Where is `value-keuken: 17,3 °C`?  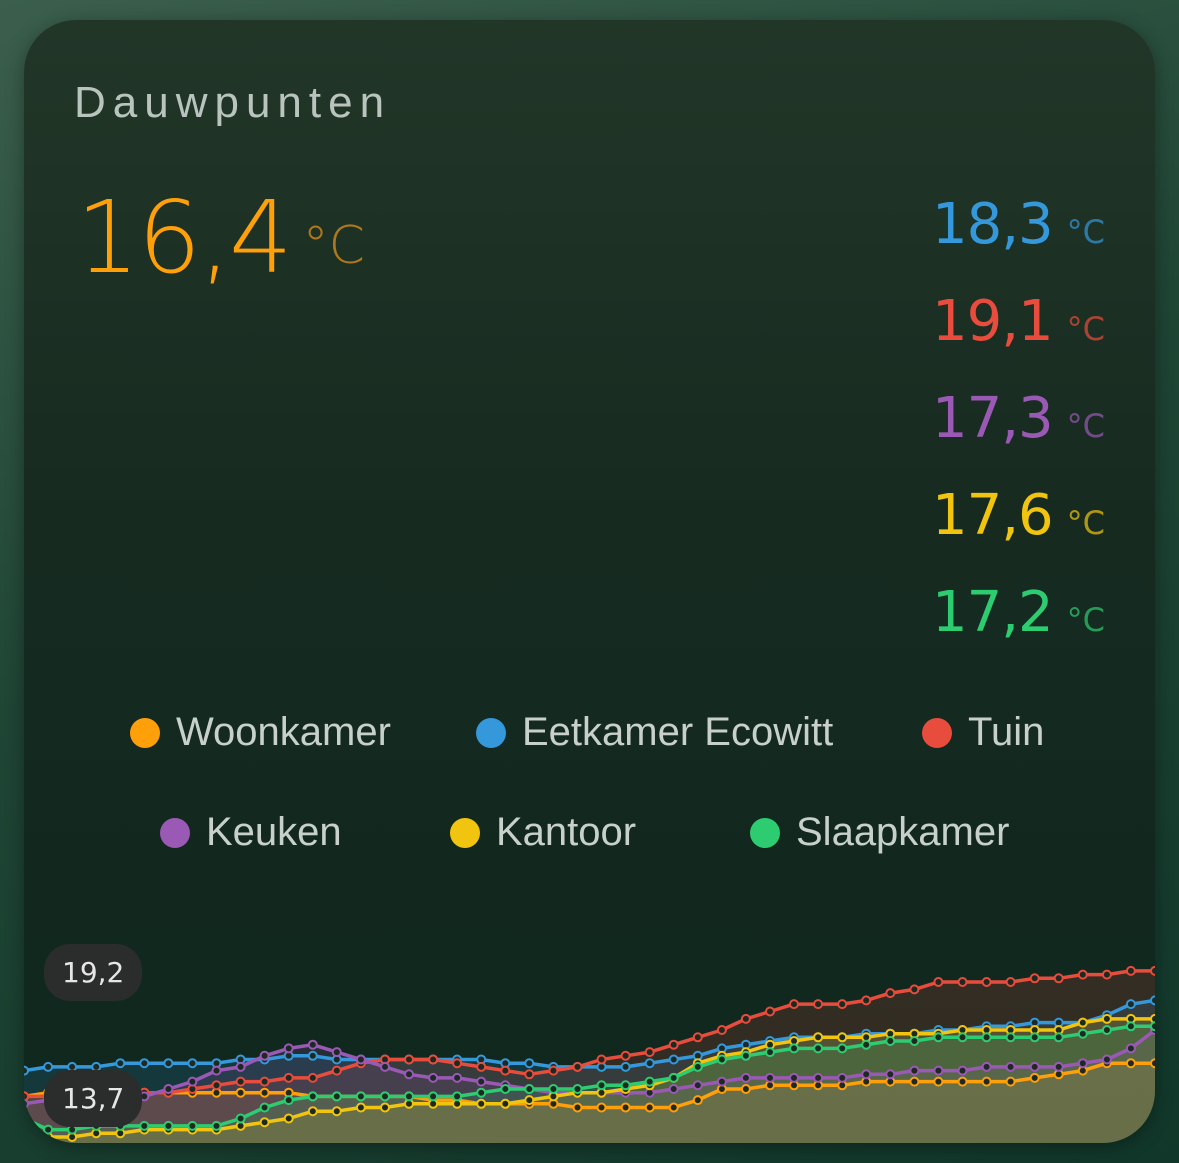
value-keuken: 17,3 °C is located at coordinates (975, 434).